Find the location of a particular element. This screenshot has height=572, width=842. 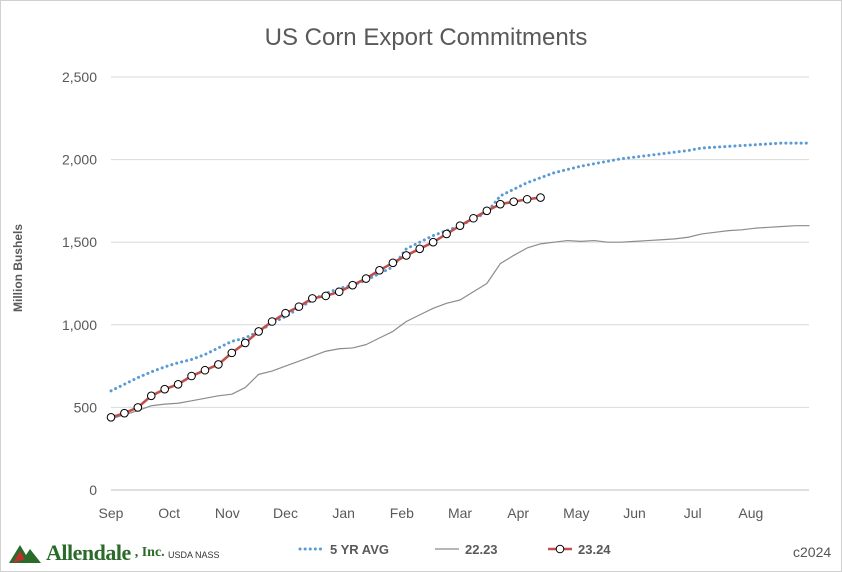

legend-label: 5 YR AVG is located at coordinates (359, 549).